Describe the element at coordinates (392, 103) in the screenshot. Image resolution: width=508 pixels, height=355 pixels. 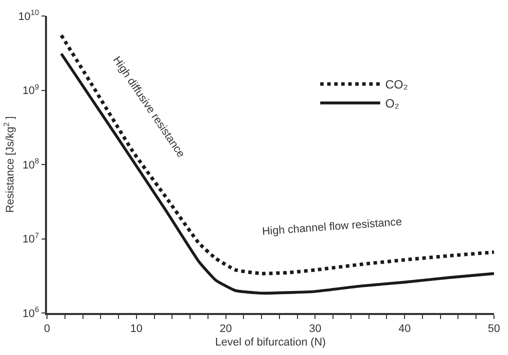
I see `legend-label: O₂` at that location.